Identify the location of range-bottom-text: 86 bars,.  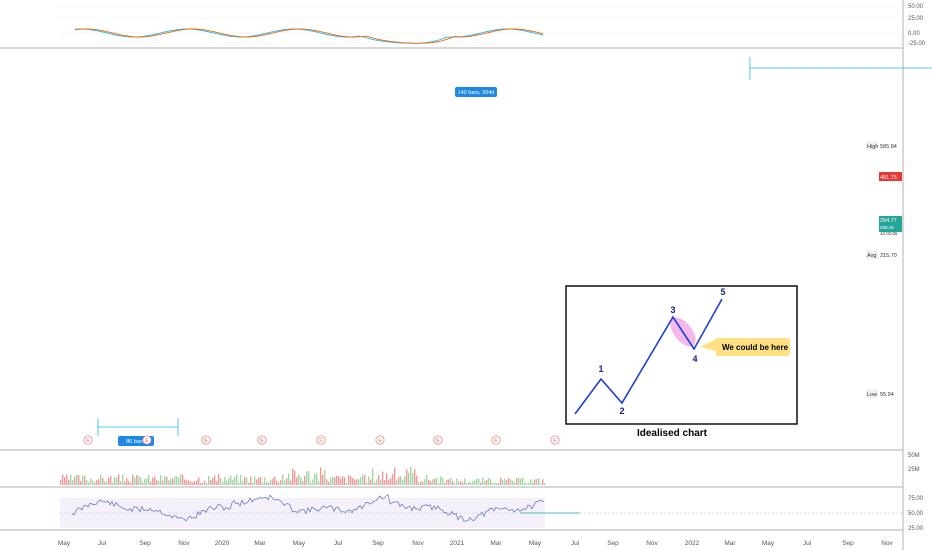
(136, 442).